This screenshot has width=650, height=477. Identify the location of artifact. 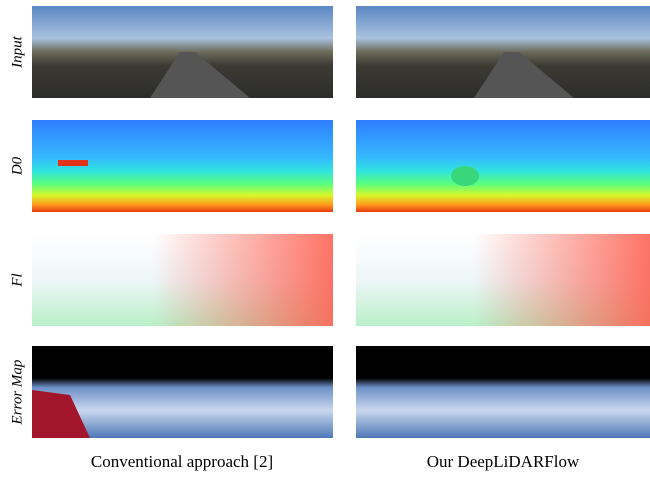
(73, 163).